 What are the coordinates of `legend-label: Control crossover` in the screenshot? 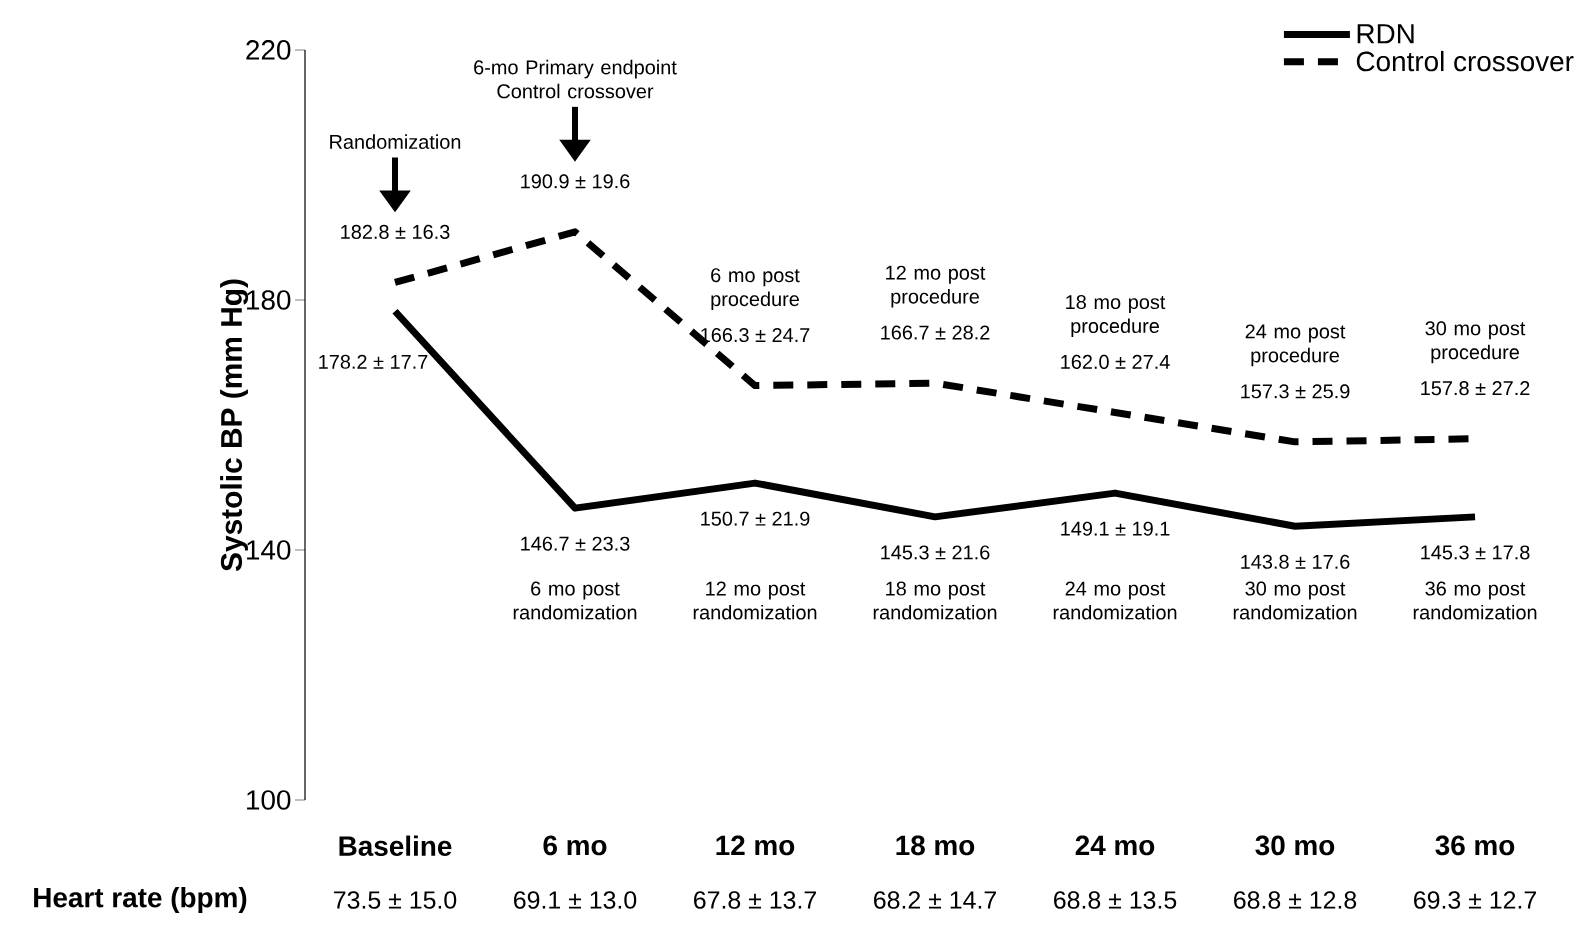 It's located at (1465, 61).